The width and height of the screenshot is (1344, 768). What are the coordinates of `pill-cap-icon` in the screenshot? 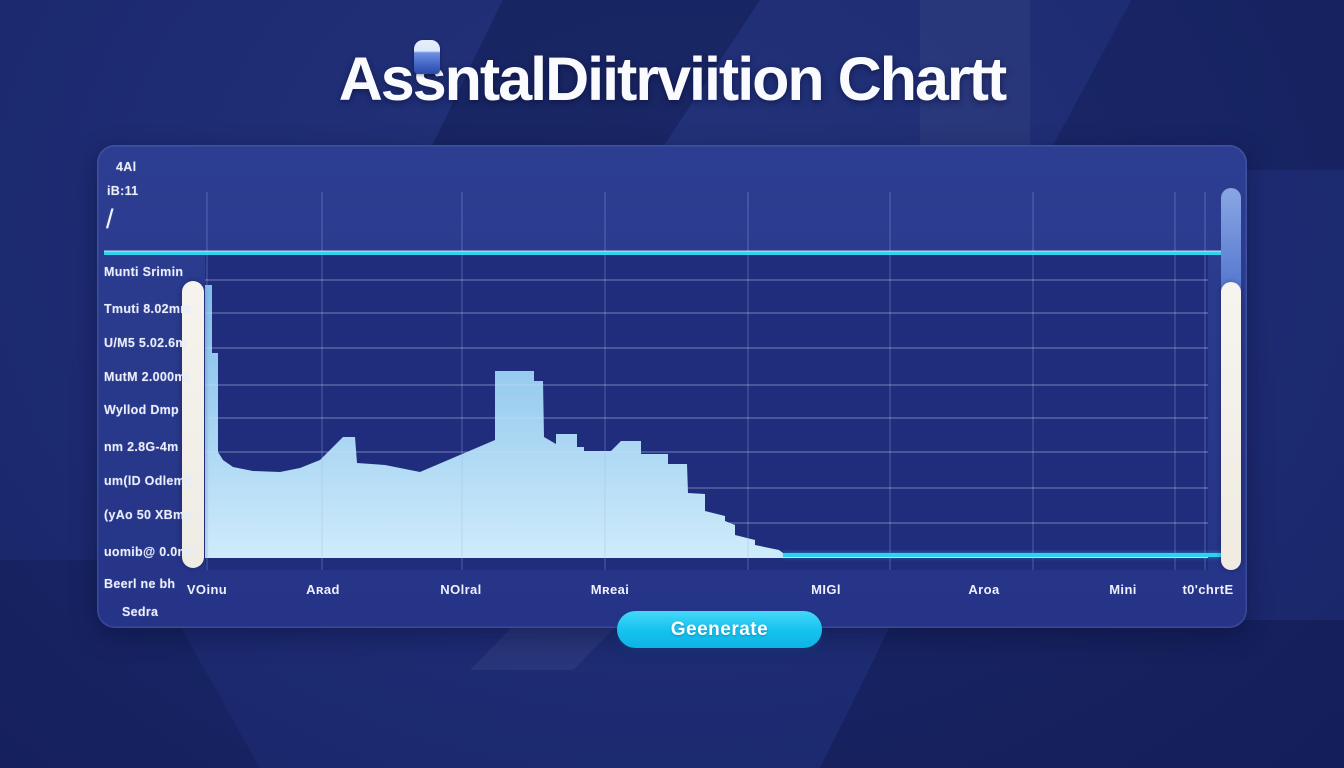 It's located at (427, 57).